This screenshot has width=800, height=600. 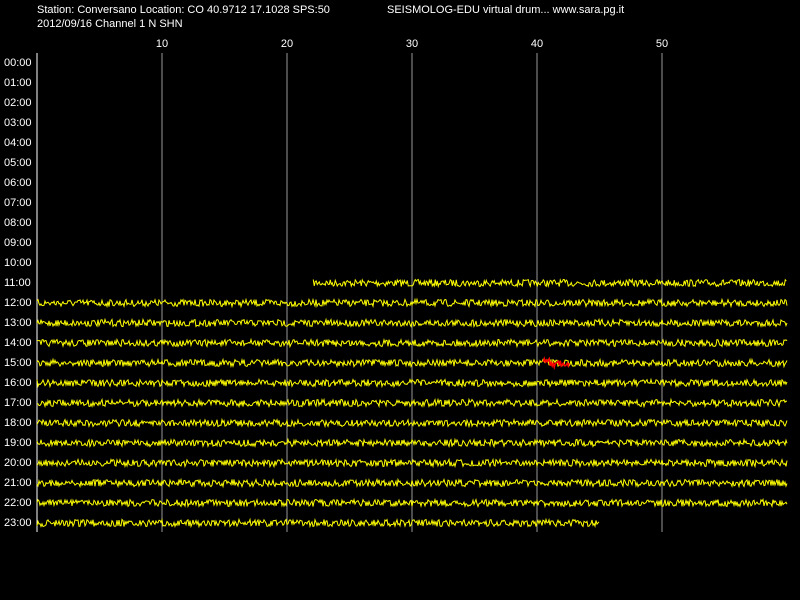 I want to click on event-trace, so click(x=556, y=363).